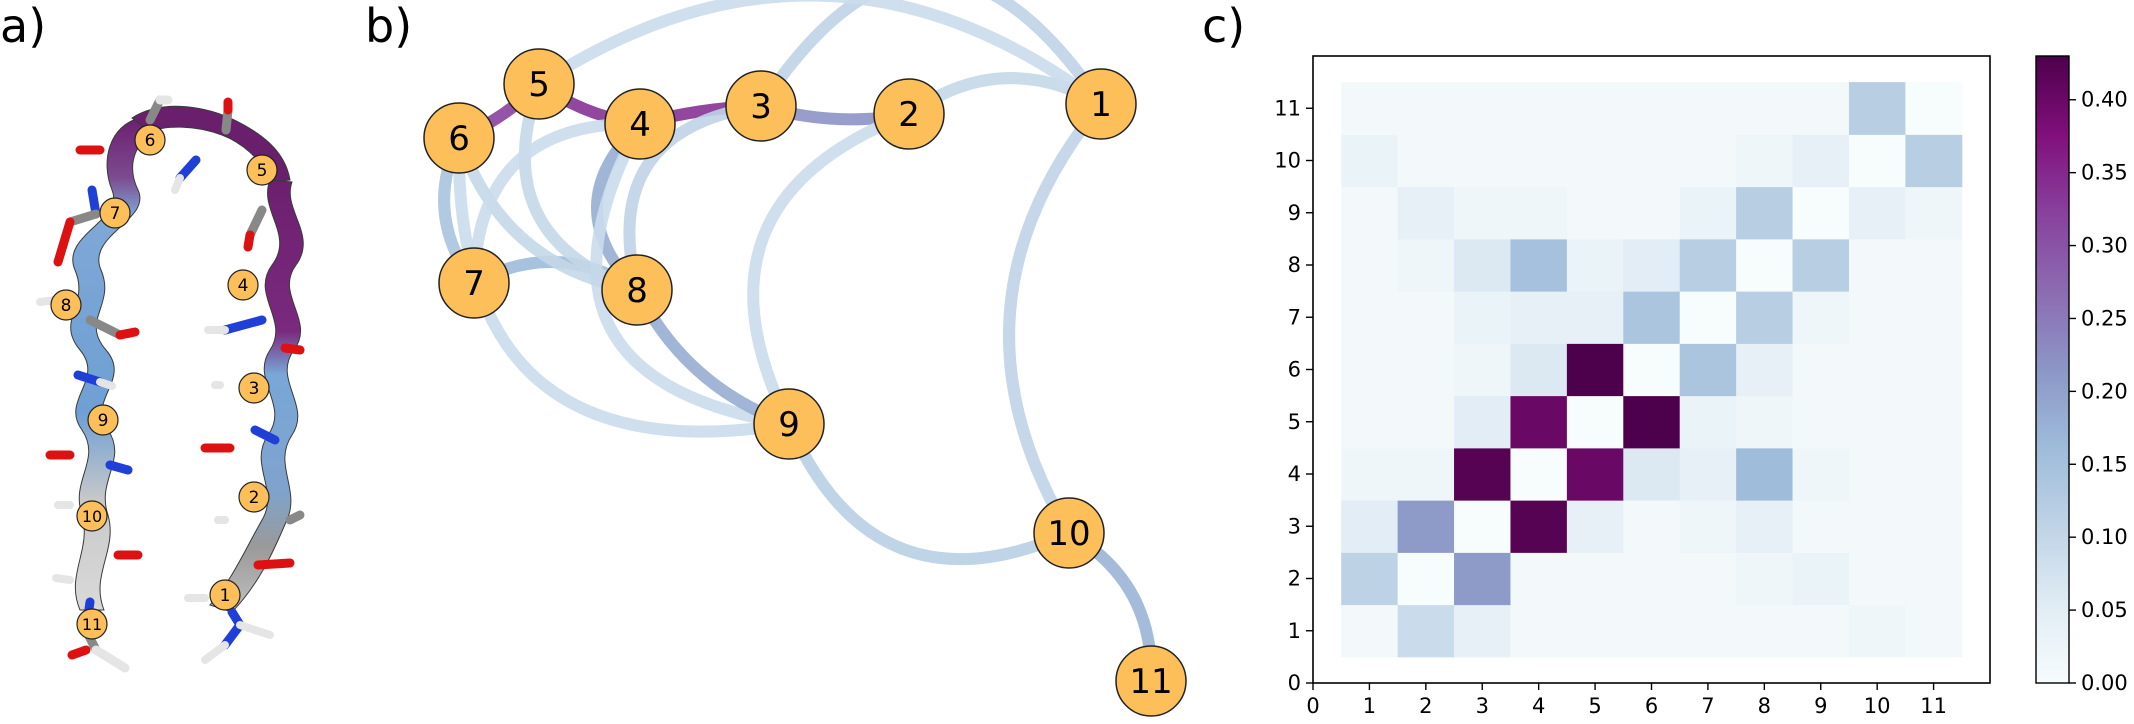 The width and height of the screenshot is (2134, 724). Describe the element at coordinates (150, 140) in the screenshot. I see `residue-badge: 6` at that location.